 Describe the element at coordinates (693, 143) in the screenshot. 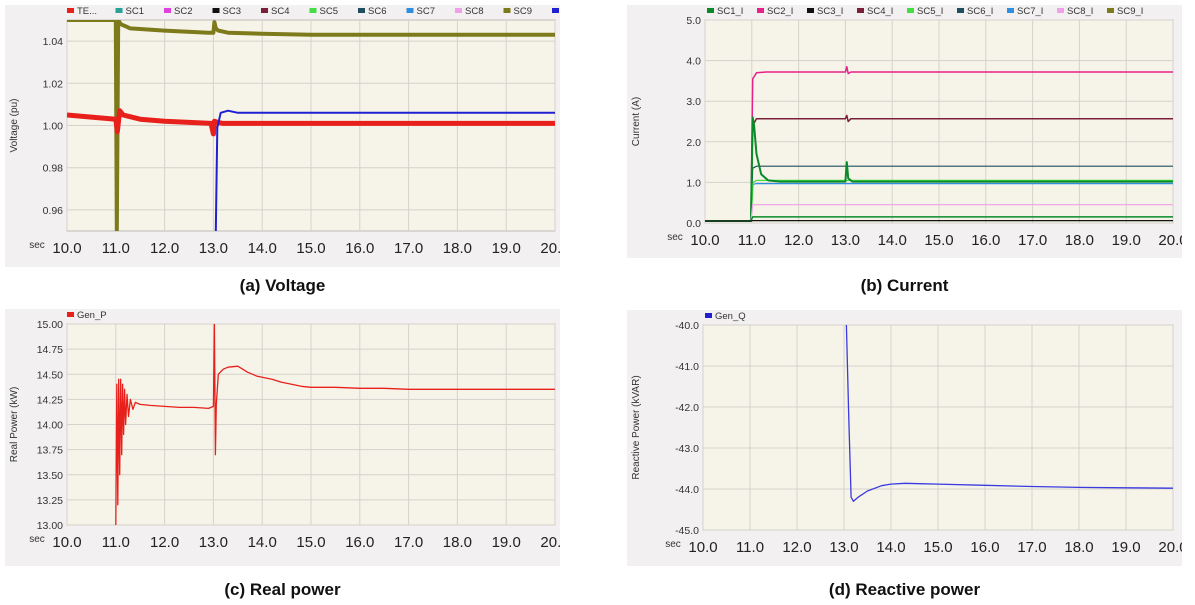

I see `y-tick-label: 2.0` at that location.